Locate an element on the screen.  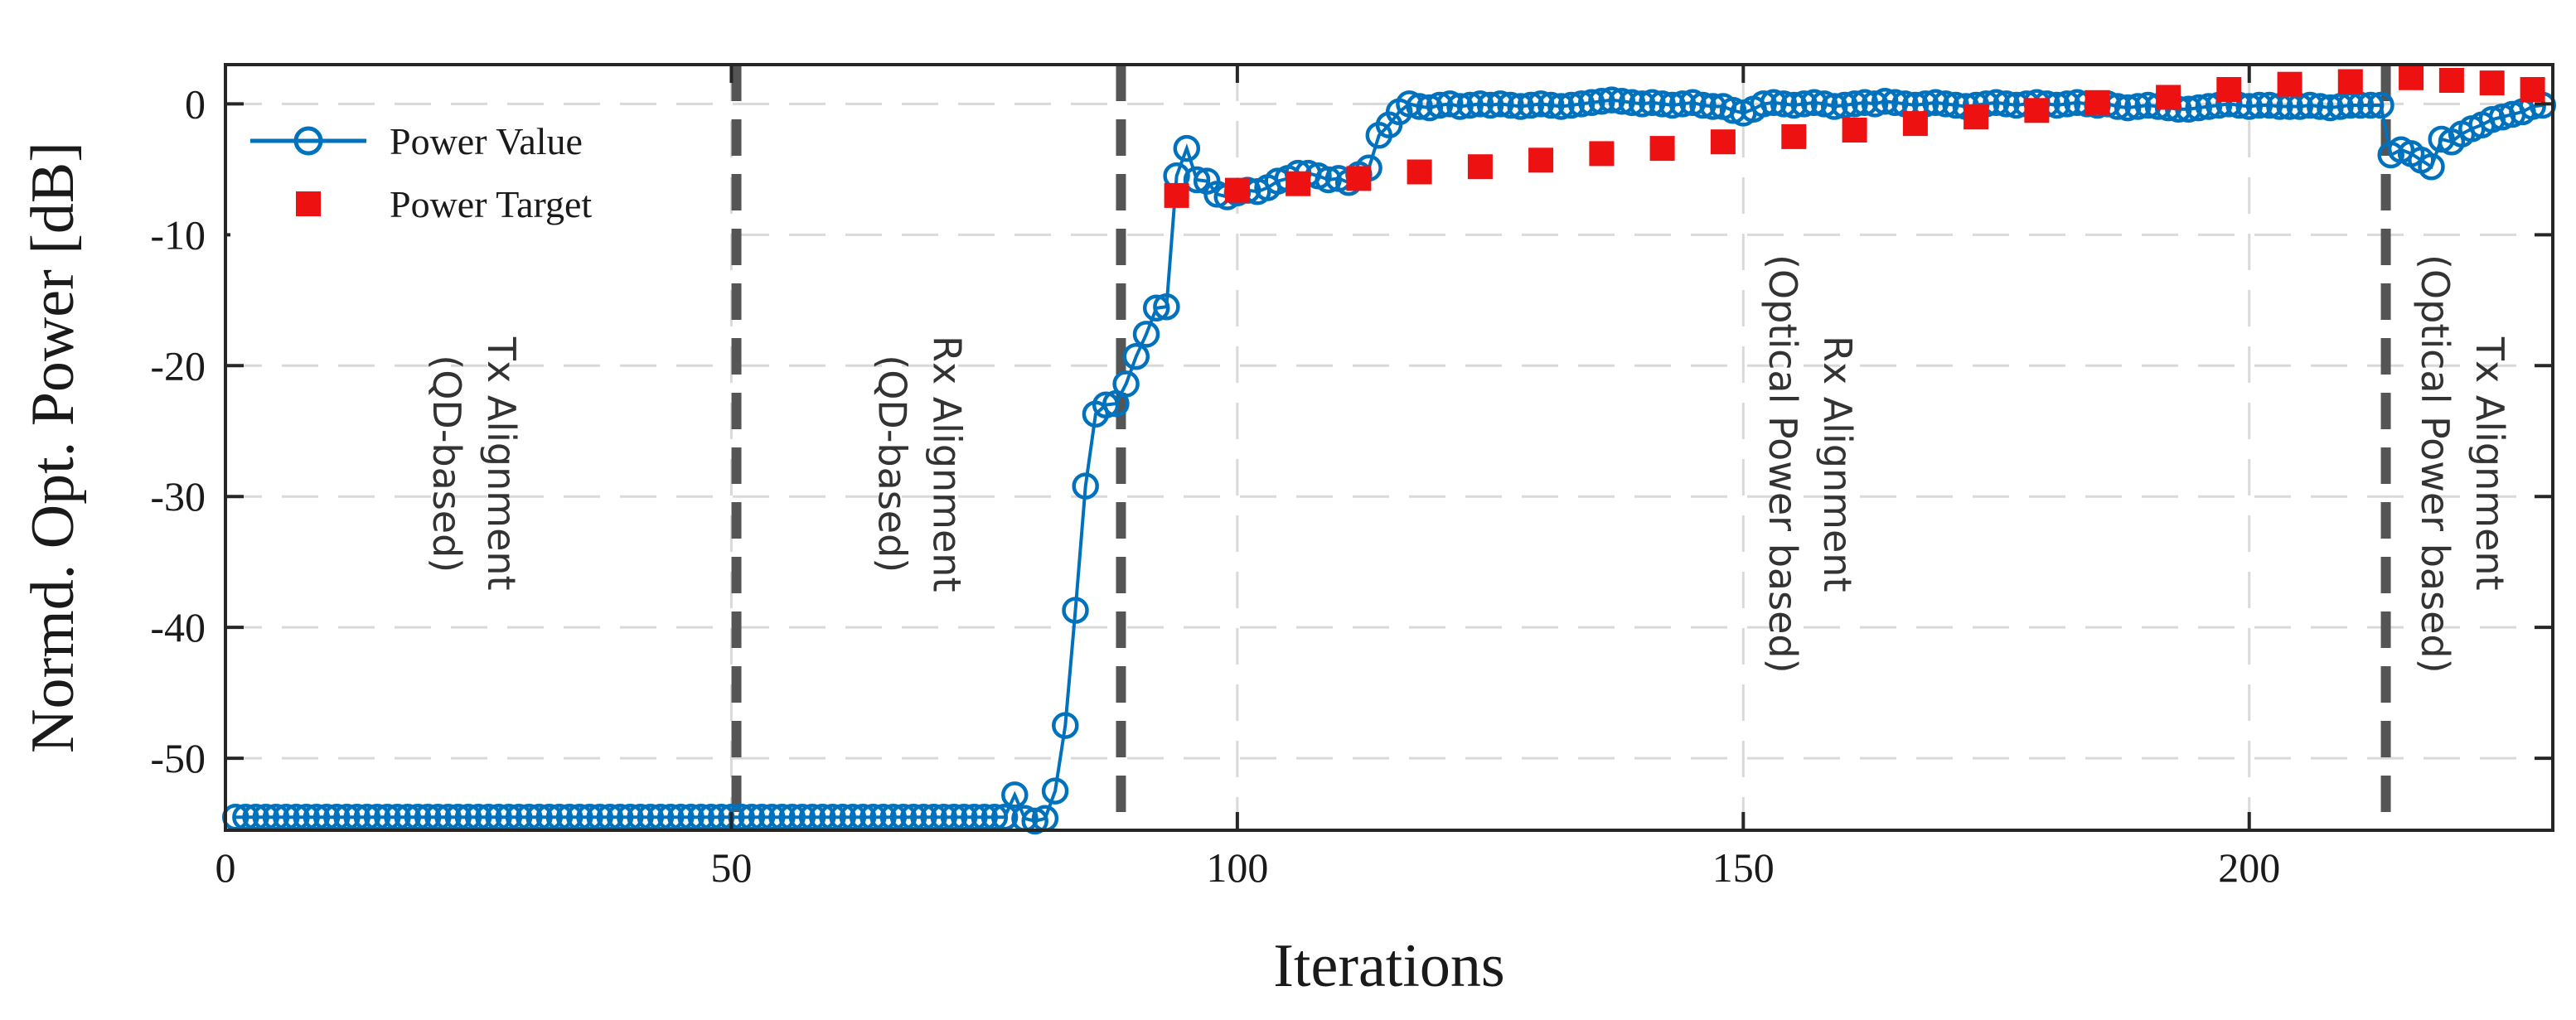
y-tick-label: -40 is located at coordinates (178, 627).